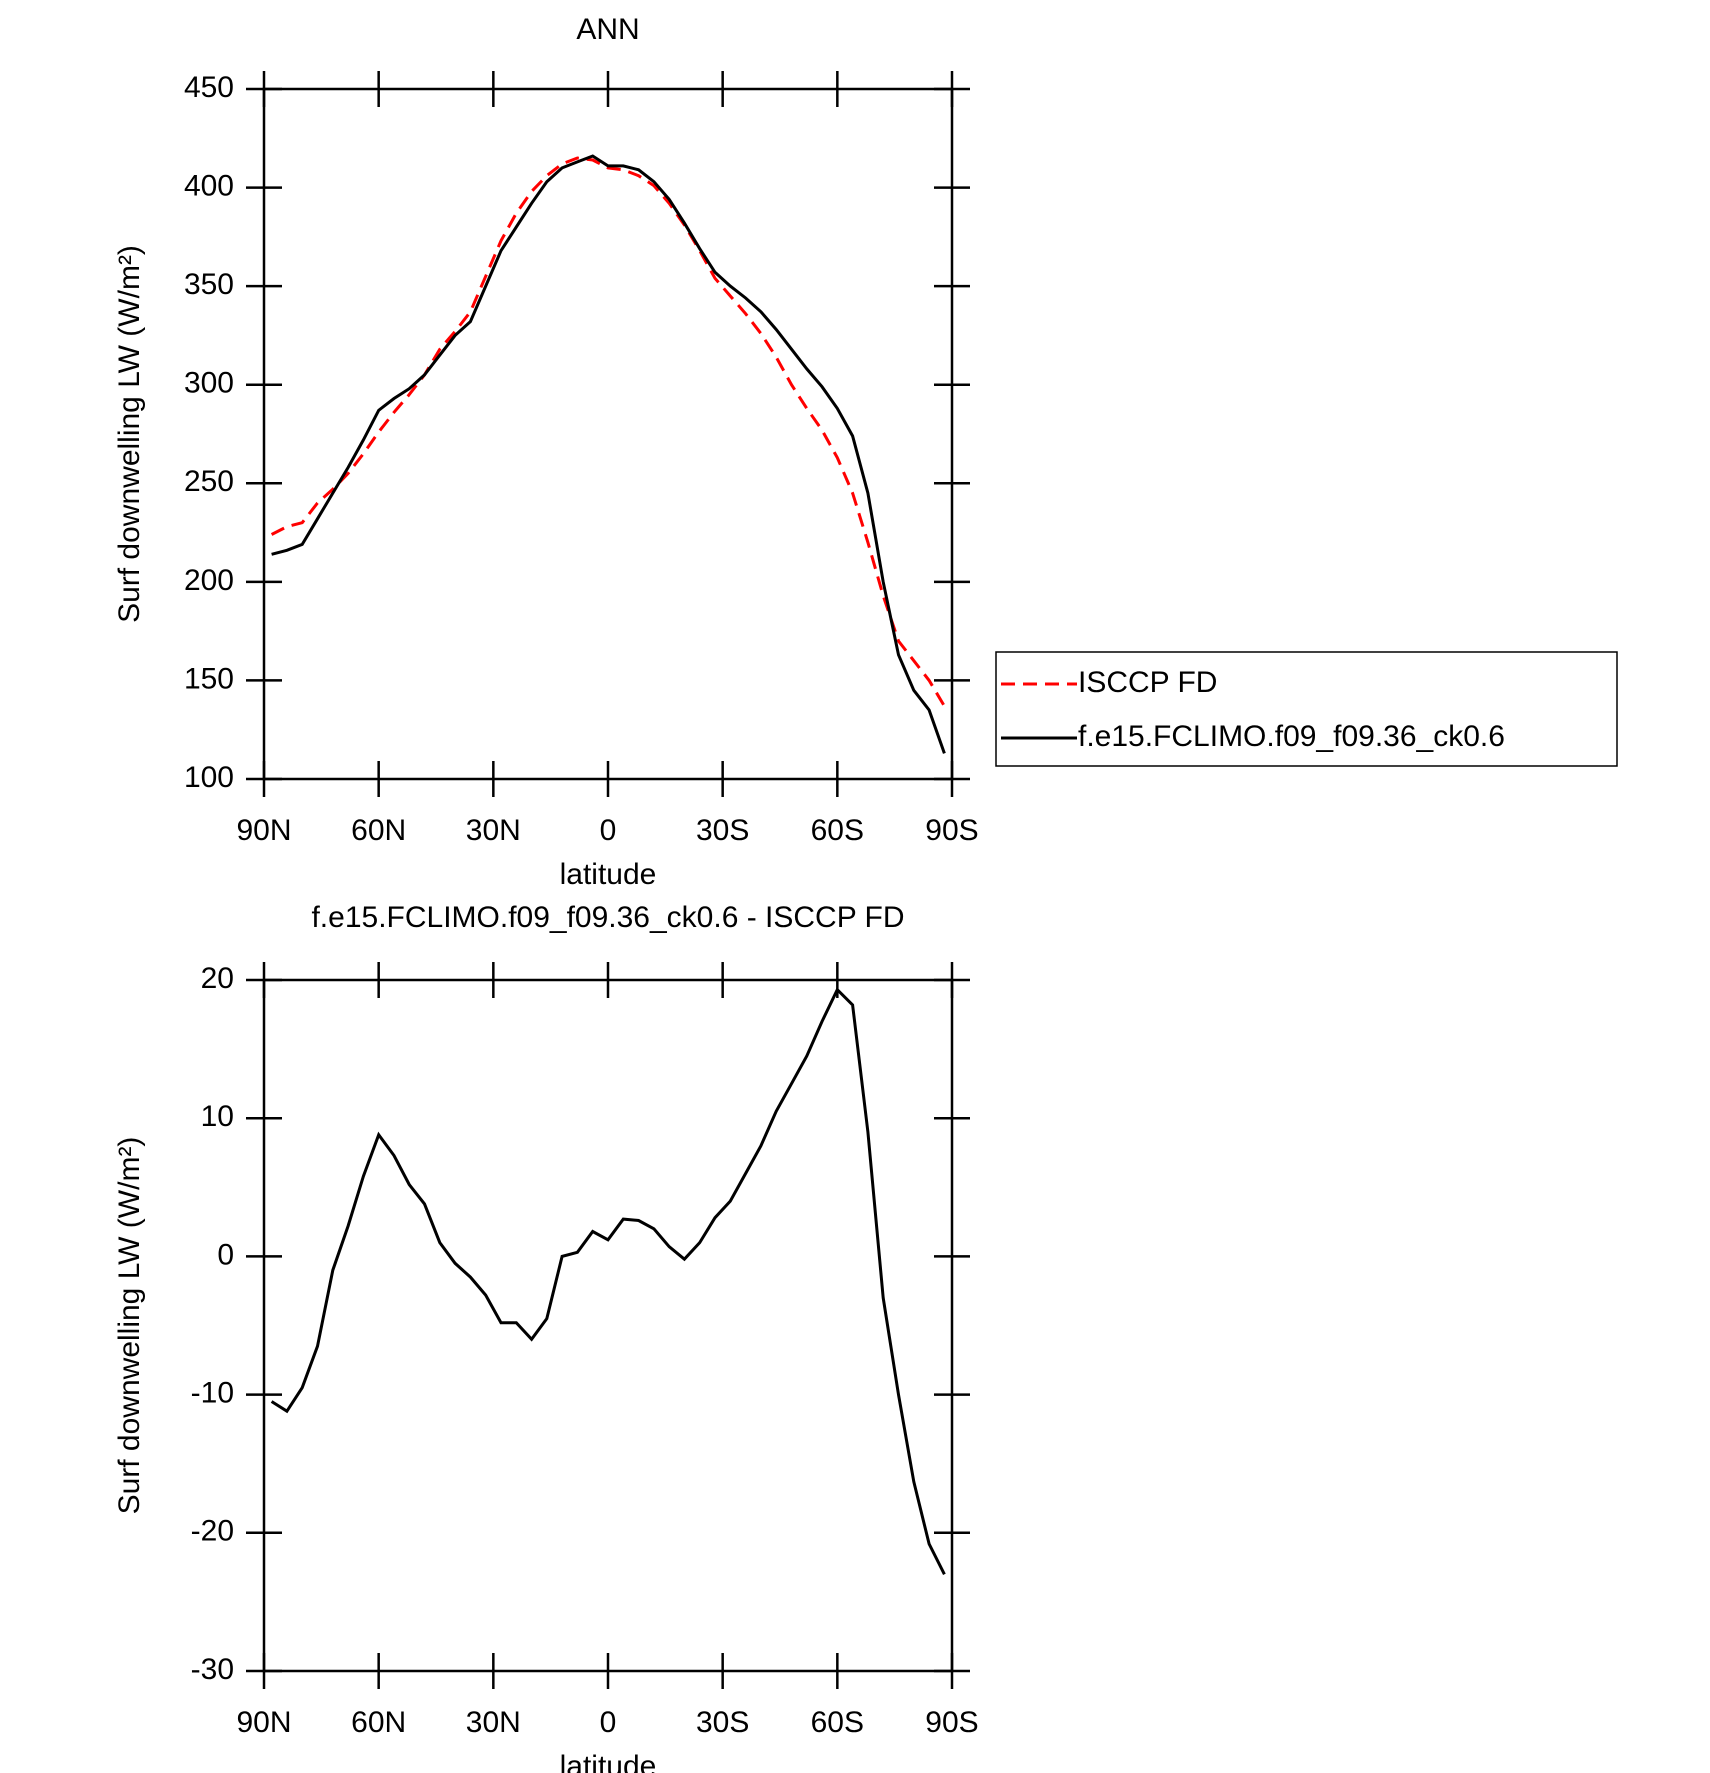  I want to click on y-tick-label: -20, so click(212, 1531).